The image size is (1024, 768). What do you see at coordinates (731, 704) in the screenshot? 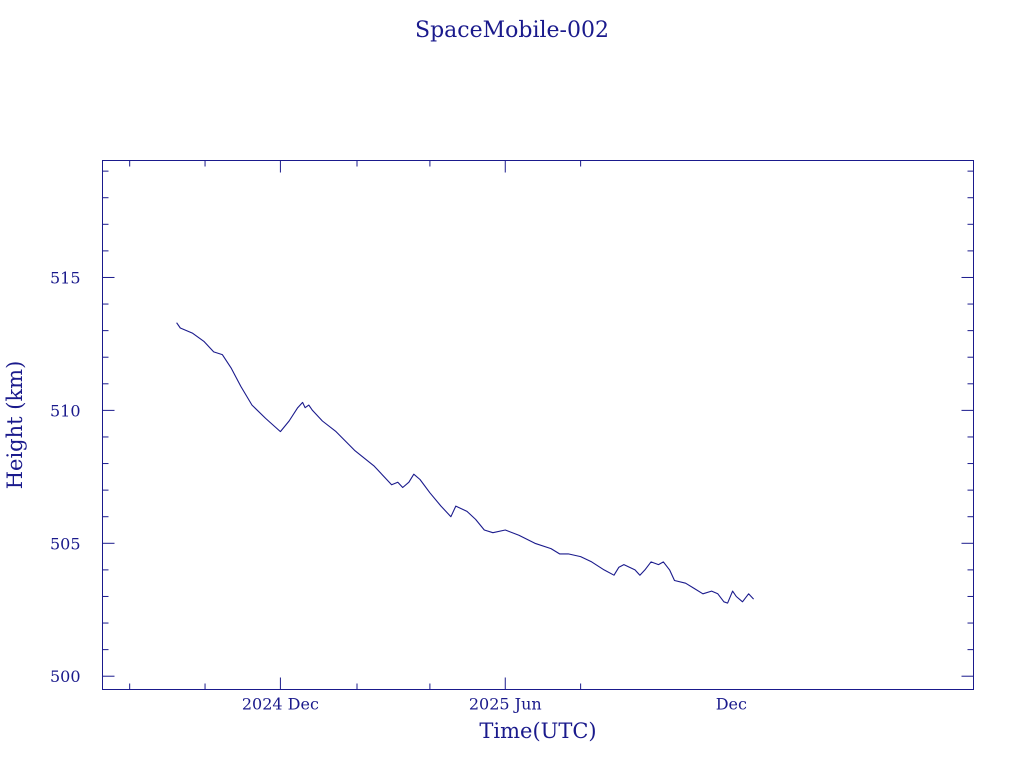
I see `x-tick-label: Dec` at bounding box center [731, 704].